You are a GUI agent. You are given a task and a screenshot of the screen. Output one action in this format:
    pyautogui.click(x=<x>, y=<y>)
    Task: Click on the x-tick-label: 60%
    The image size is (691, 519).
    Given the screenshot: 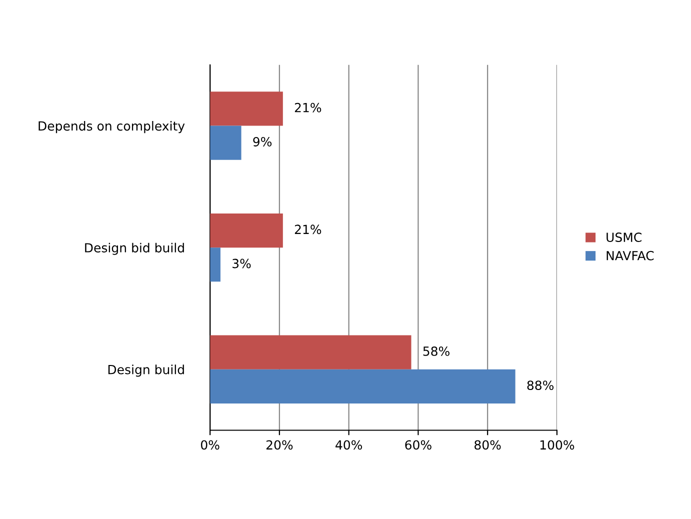 What is the action you would take?
    pyautogui.click(x=418, y=445)
    